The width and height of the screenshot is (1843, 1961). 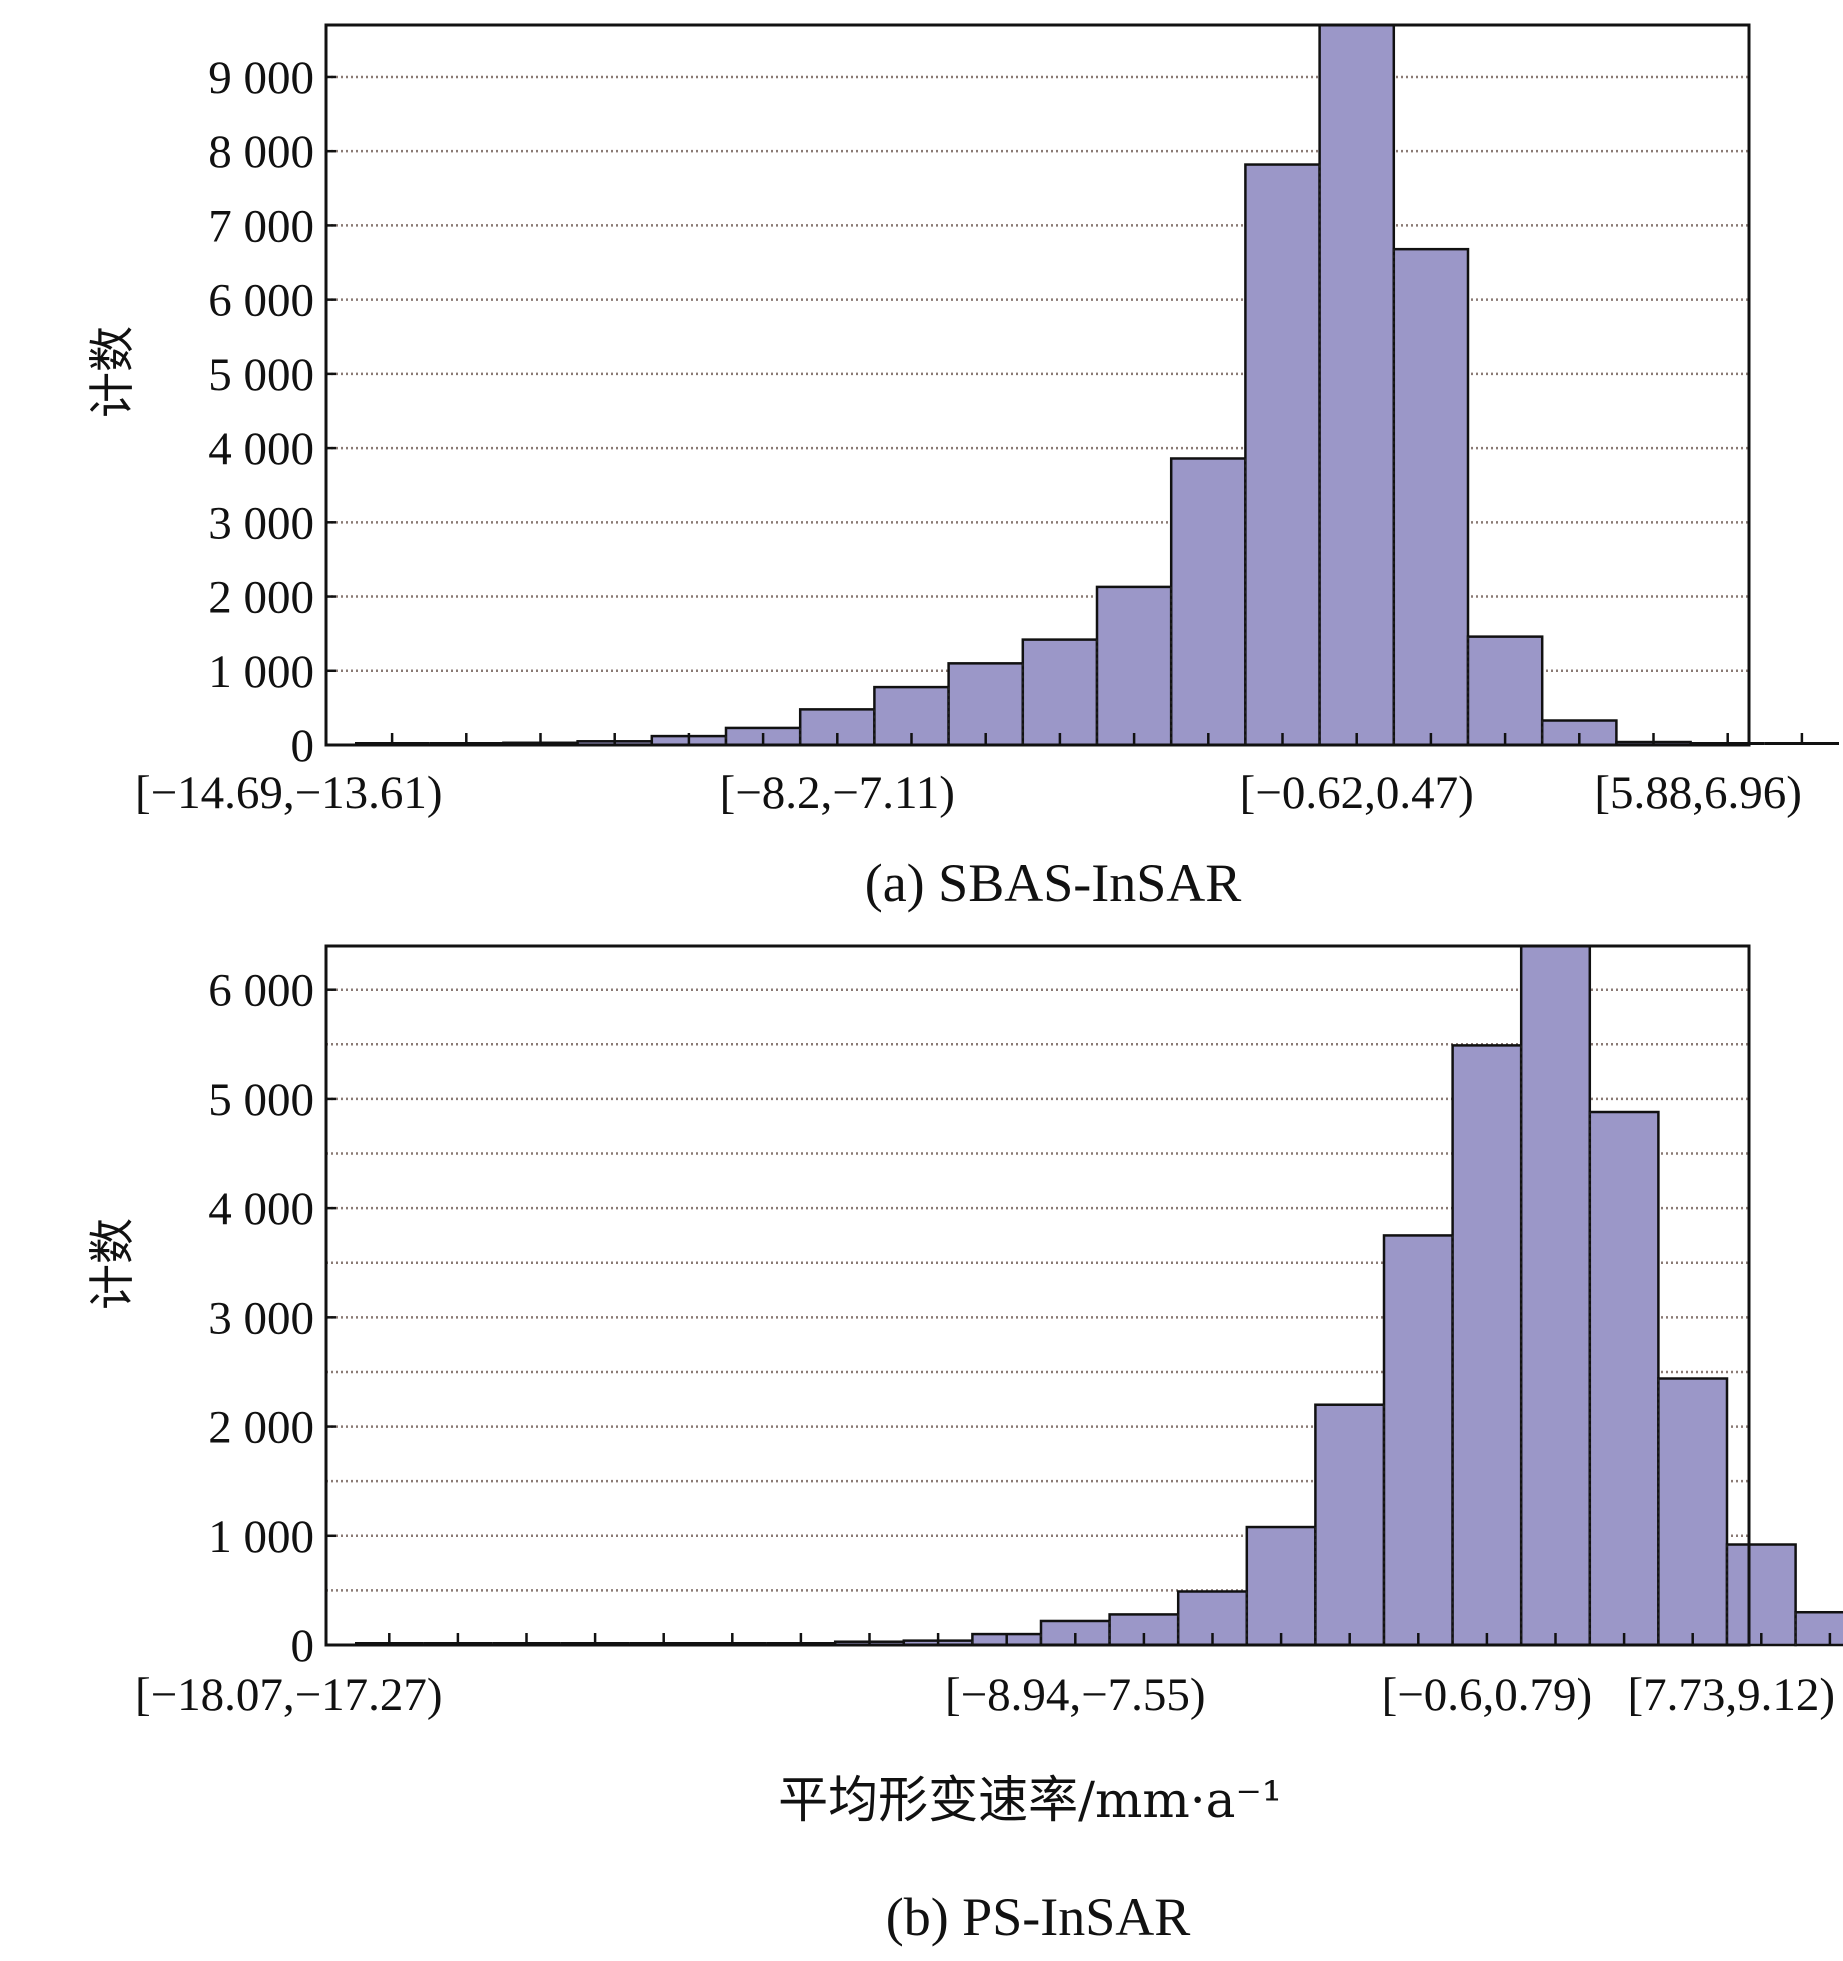 I want to click on panel-b-y-tick-label: 5 000, so click(x=261, y=1100).